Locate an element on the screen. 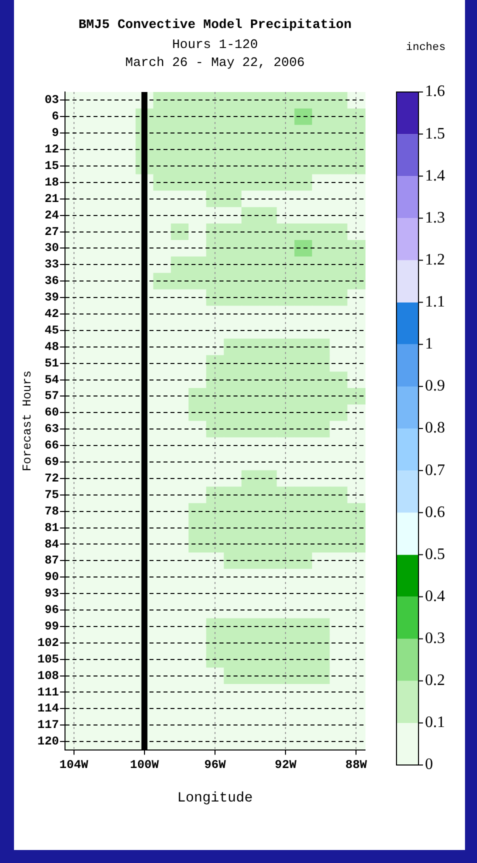 This screenshot has height=863, width=477. y-tick-label: 117 is located at coordinates (48, 725).